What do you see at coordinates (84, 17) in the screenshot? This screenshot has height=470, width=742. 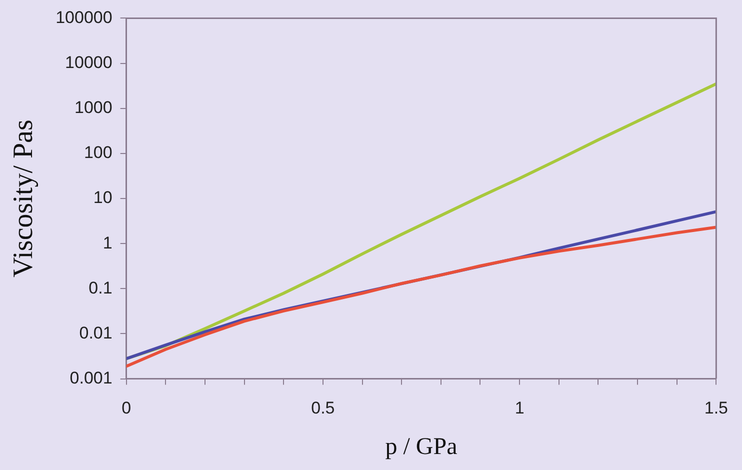 I see `y-tick-label: 100000` at bounding box center [84, 17].